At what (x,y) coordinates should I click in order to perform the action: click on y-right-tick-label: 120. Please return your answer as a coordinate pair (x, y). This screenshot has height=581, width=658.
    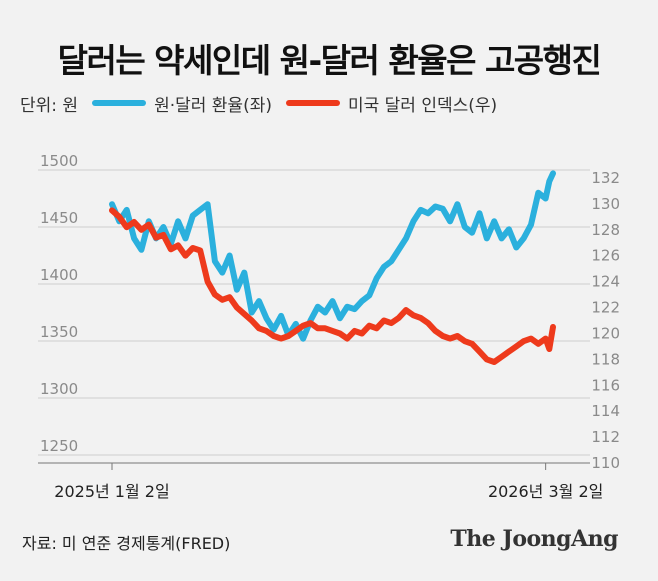
    Looking at the image, I should click on (605, 333).